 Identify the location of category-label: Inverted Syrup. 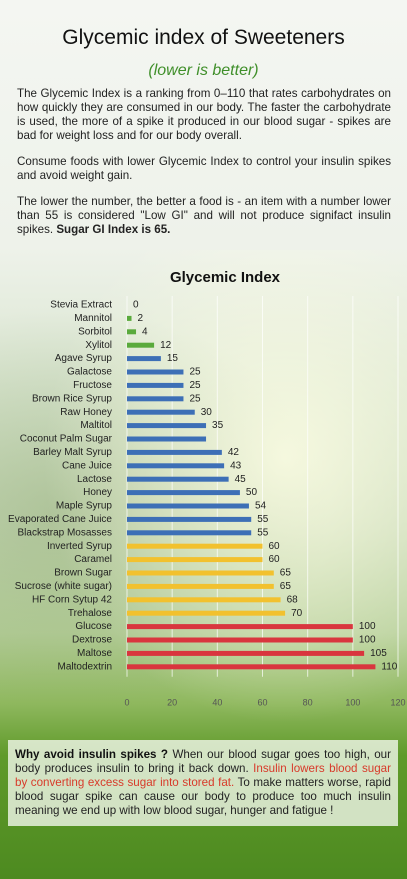
(79, 546).